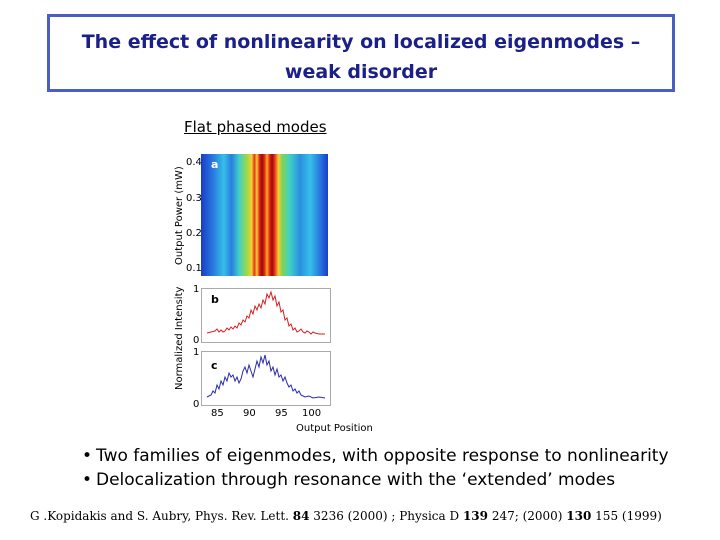 This screenshot has height=540, width=720. Describe the element at coordinates (264, 215) in the screenshot. I see `panel-a-heatmap` at that location.